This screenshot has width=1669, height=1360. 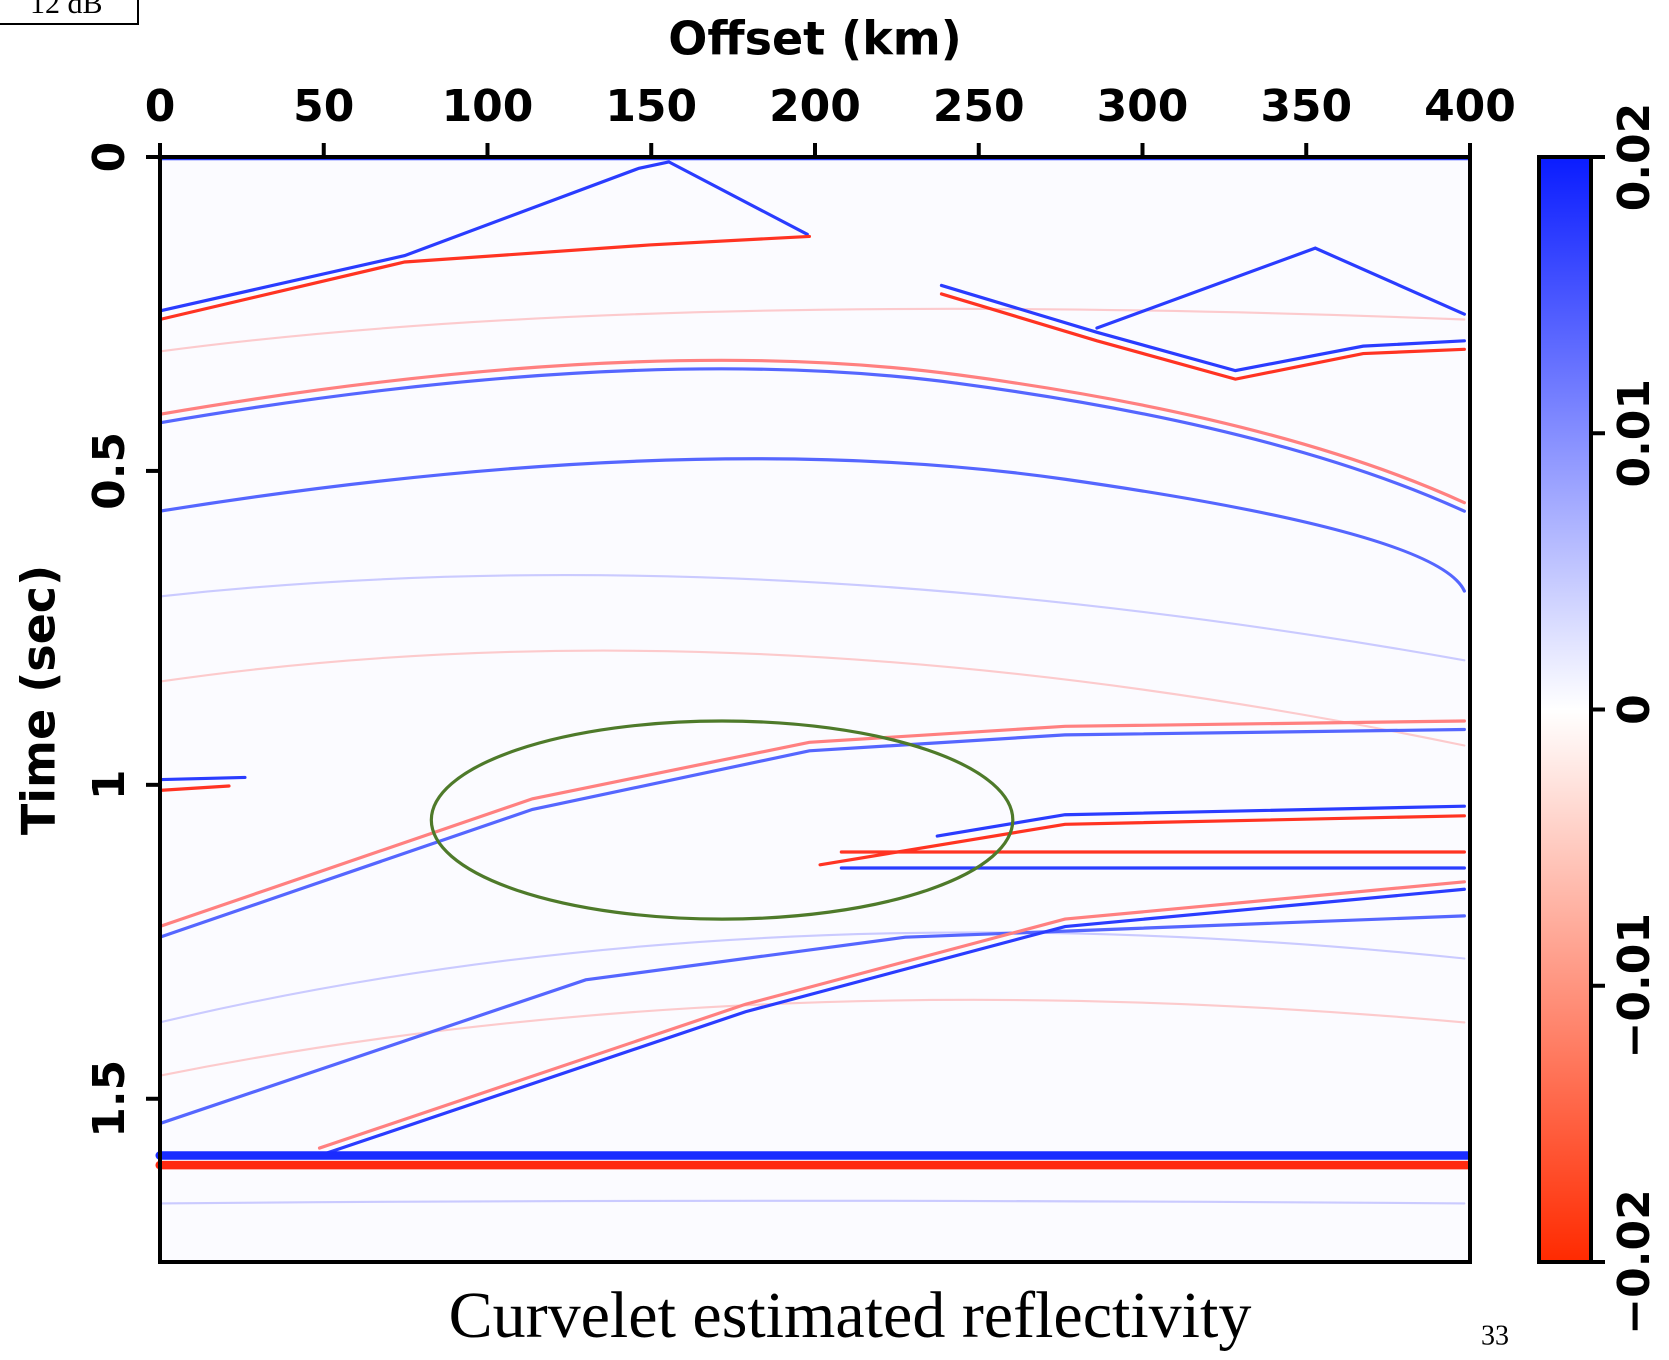 What do you see at coordinates (1634, 985) in the screenshot?
I see `colorbar-tick-label: −0.01` at bounding box center [1634, 985].